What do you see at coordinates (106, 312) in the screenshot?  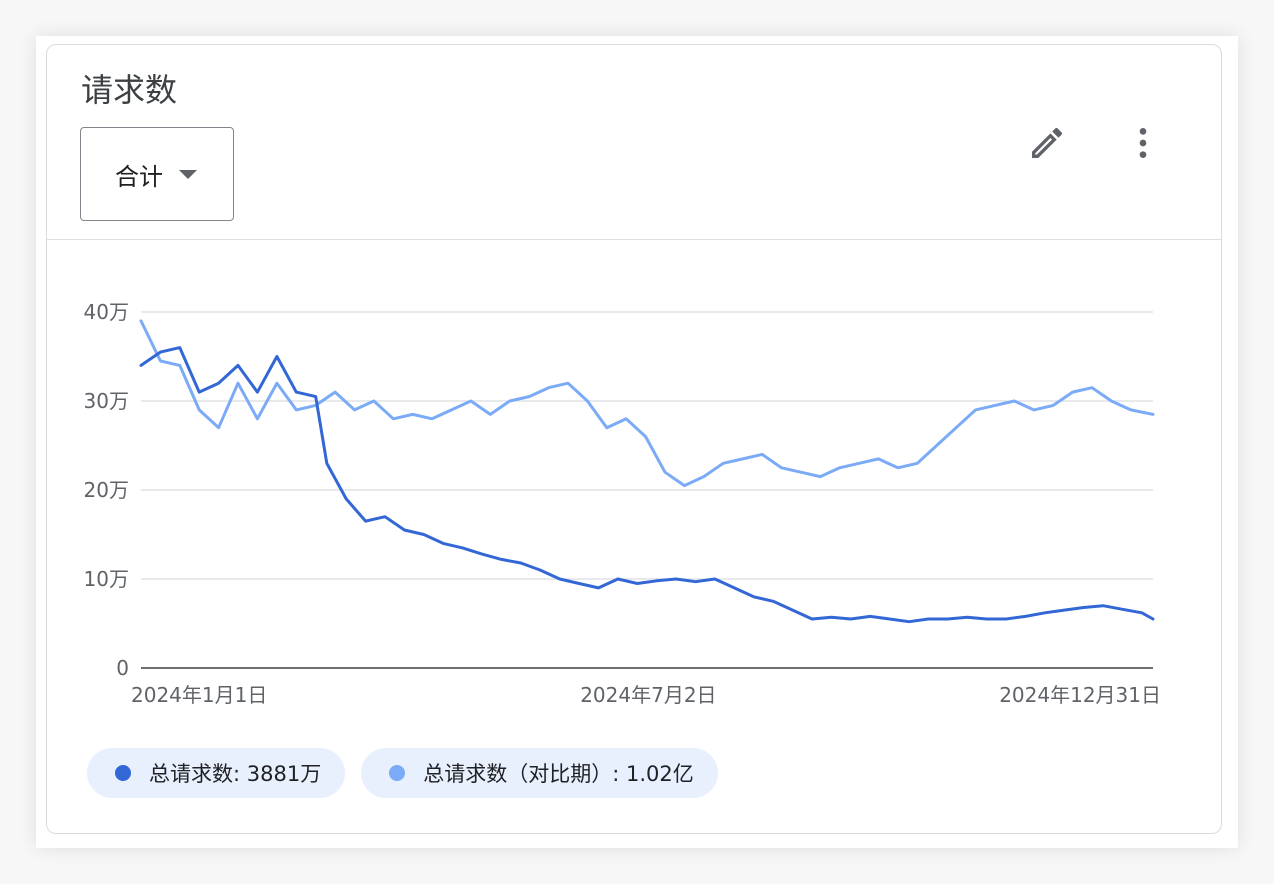 I see `y-tick-label: 40万` at bounding box center [106, 312].